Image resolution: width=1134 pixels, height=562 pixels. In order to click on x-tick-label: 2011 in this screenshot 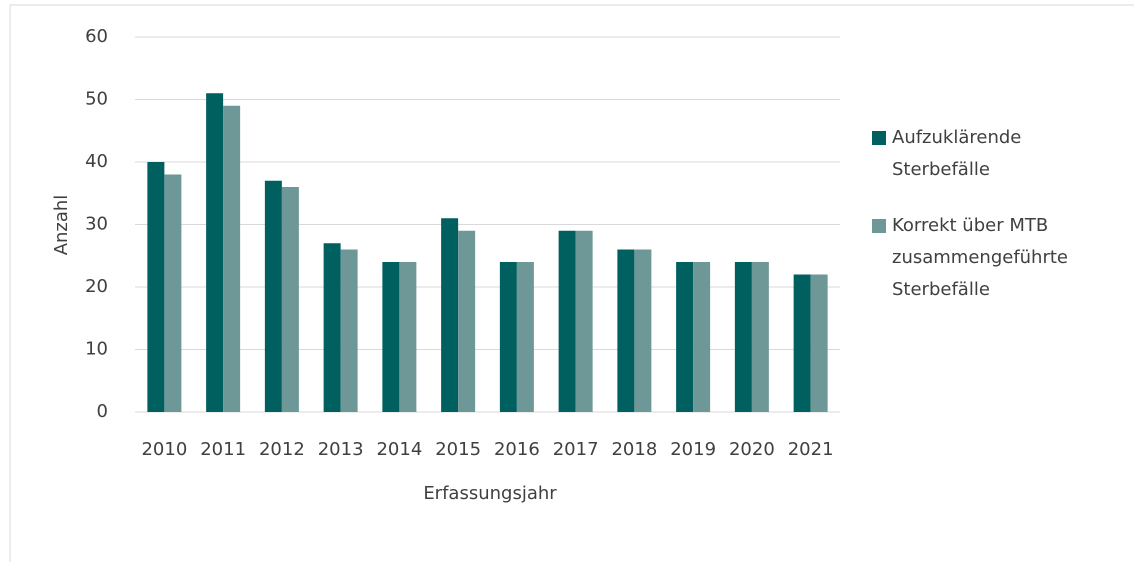, I will do `click(223, 449)`.